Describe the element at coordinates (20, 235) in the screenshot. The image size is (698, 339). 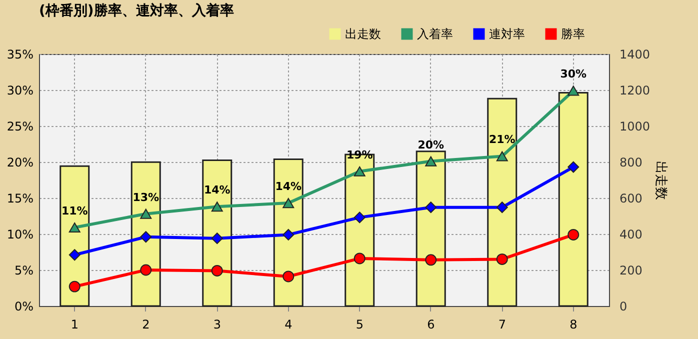
I see `y-tick-label: 10%` at that location.